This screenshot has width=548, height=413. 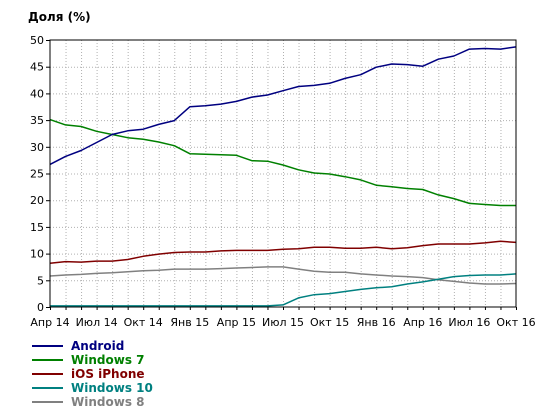 What do you see at coordinates (37, 254) in the screenshot?
I see `y-tick-label: 10` at bounding box center [37, 254].